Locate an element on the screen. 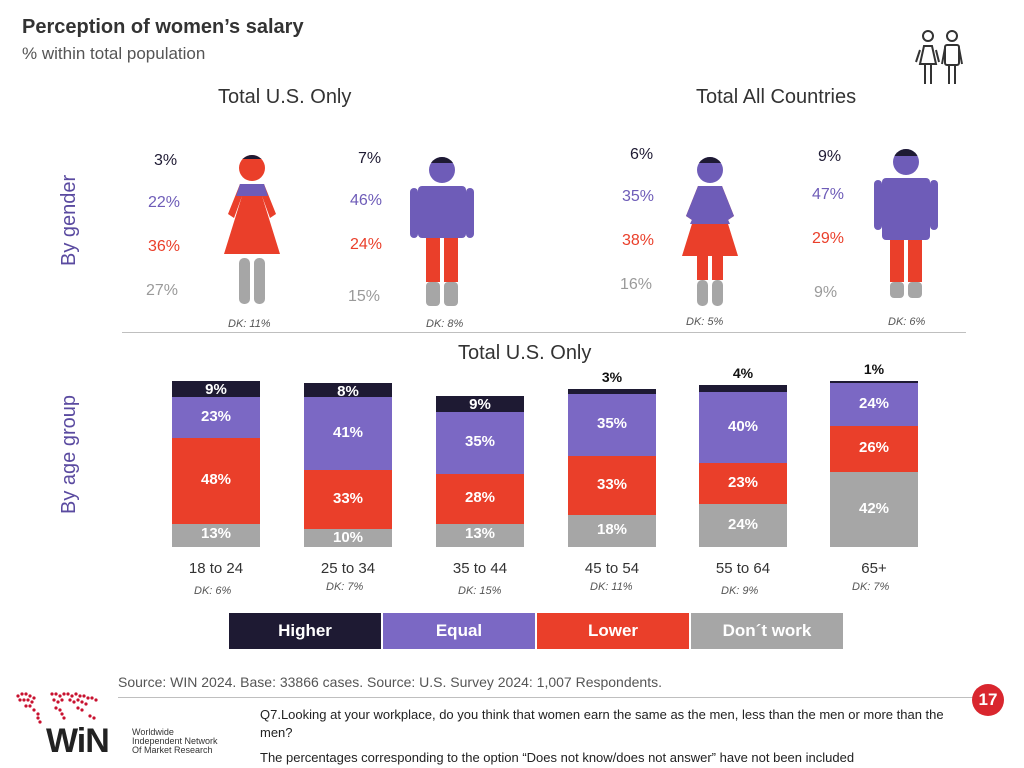 This screenshot has height=768, width=1024. bar-value-label: 48% is located at coordinates (216, 480).